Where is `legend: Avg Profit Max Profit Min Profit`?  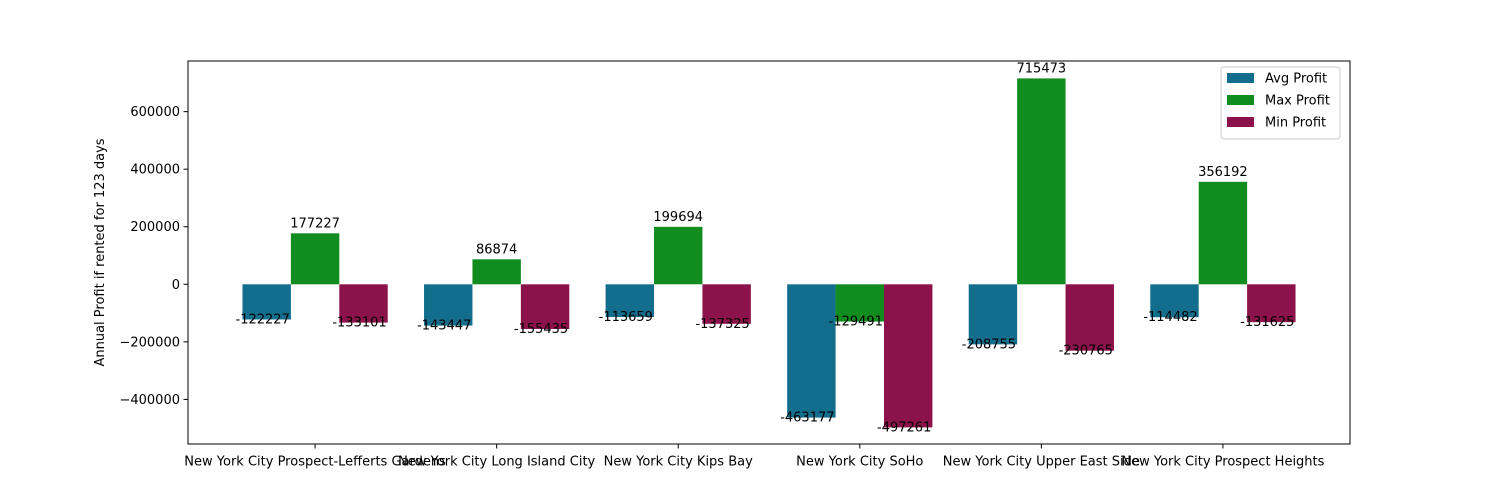 legend: Avg Profit Max Profit Min Profit is located at coordinates (1280, 103).